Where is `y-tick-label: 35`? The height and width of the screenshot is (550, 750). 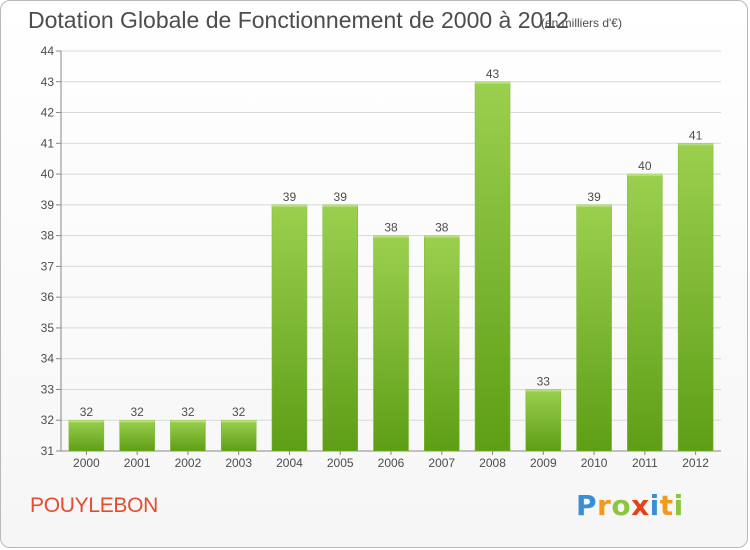 y-tick-label: 35 is located at coordinates (48, 328).